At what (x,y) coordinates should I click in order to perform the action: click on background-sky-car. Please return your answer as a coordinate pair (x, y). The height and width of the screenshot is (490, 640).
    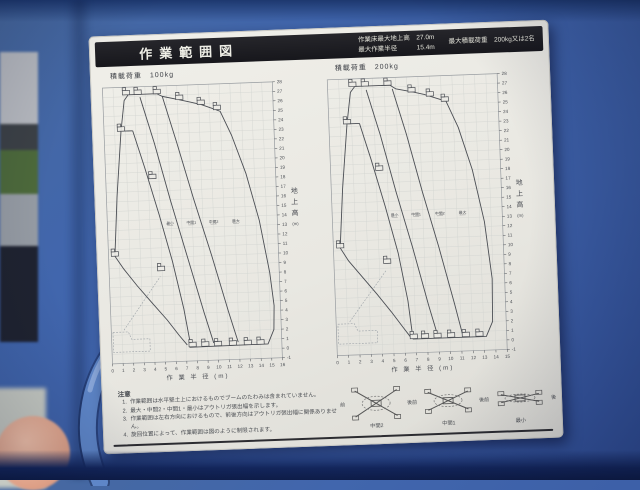
    Looking at the image, I should click on (19, 88).